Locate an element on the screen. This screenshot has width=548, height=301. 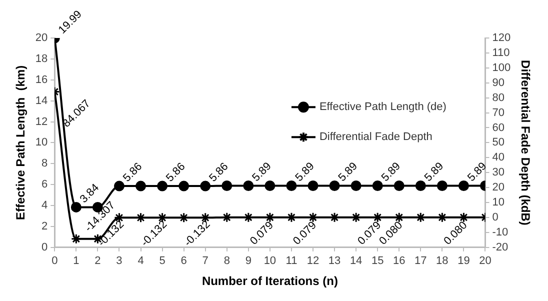
y-tick-label: 10 is located at coordinates (41, 142).